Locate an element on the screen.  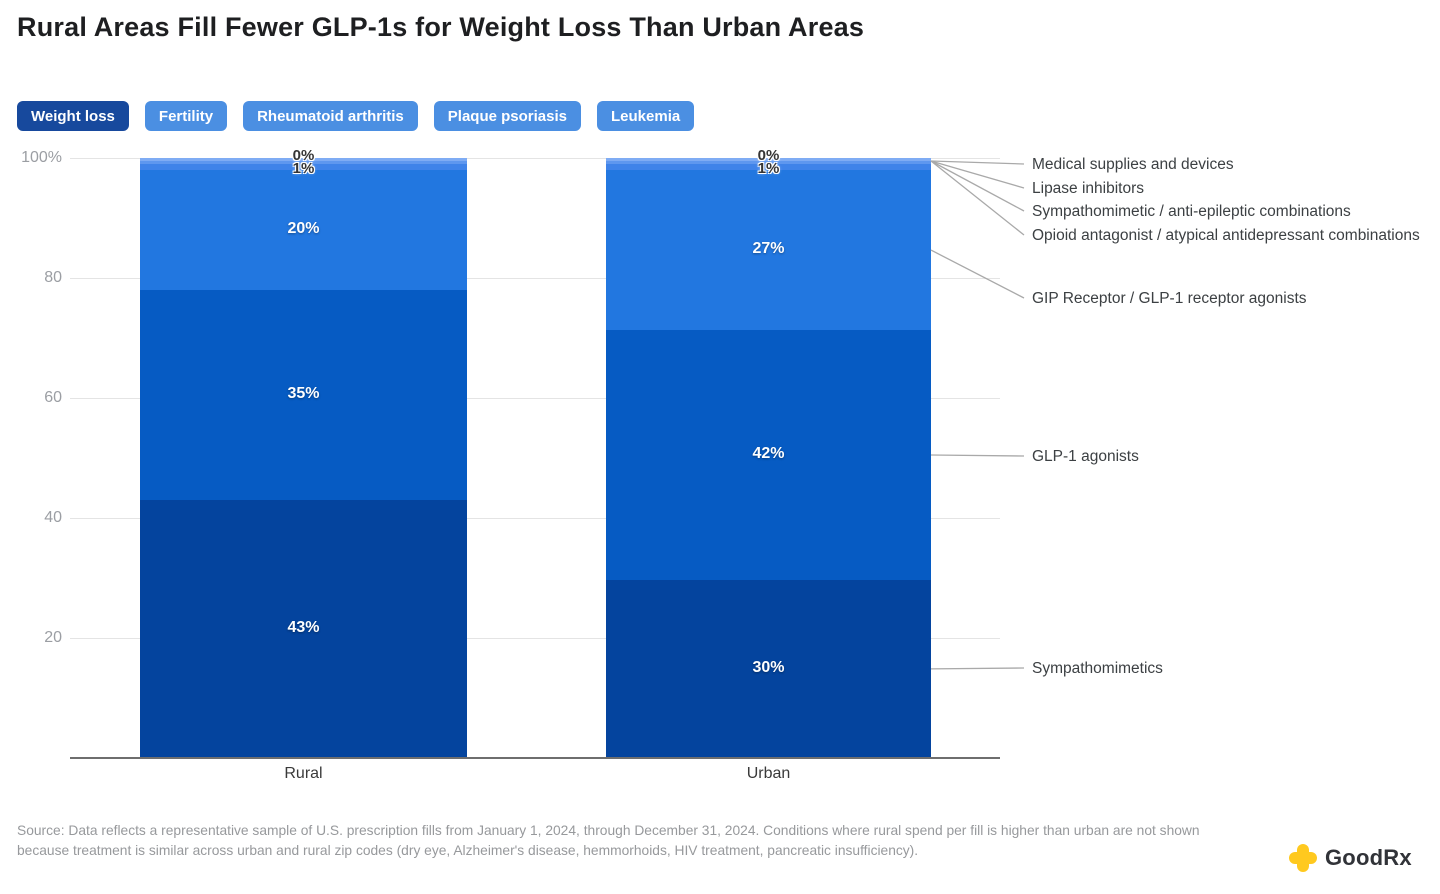
y-tick-40: 40 is located at coordinates (53, 517).